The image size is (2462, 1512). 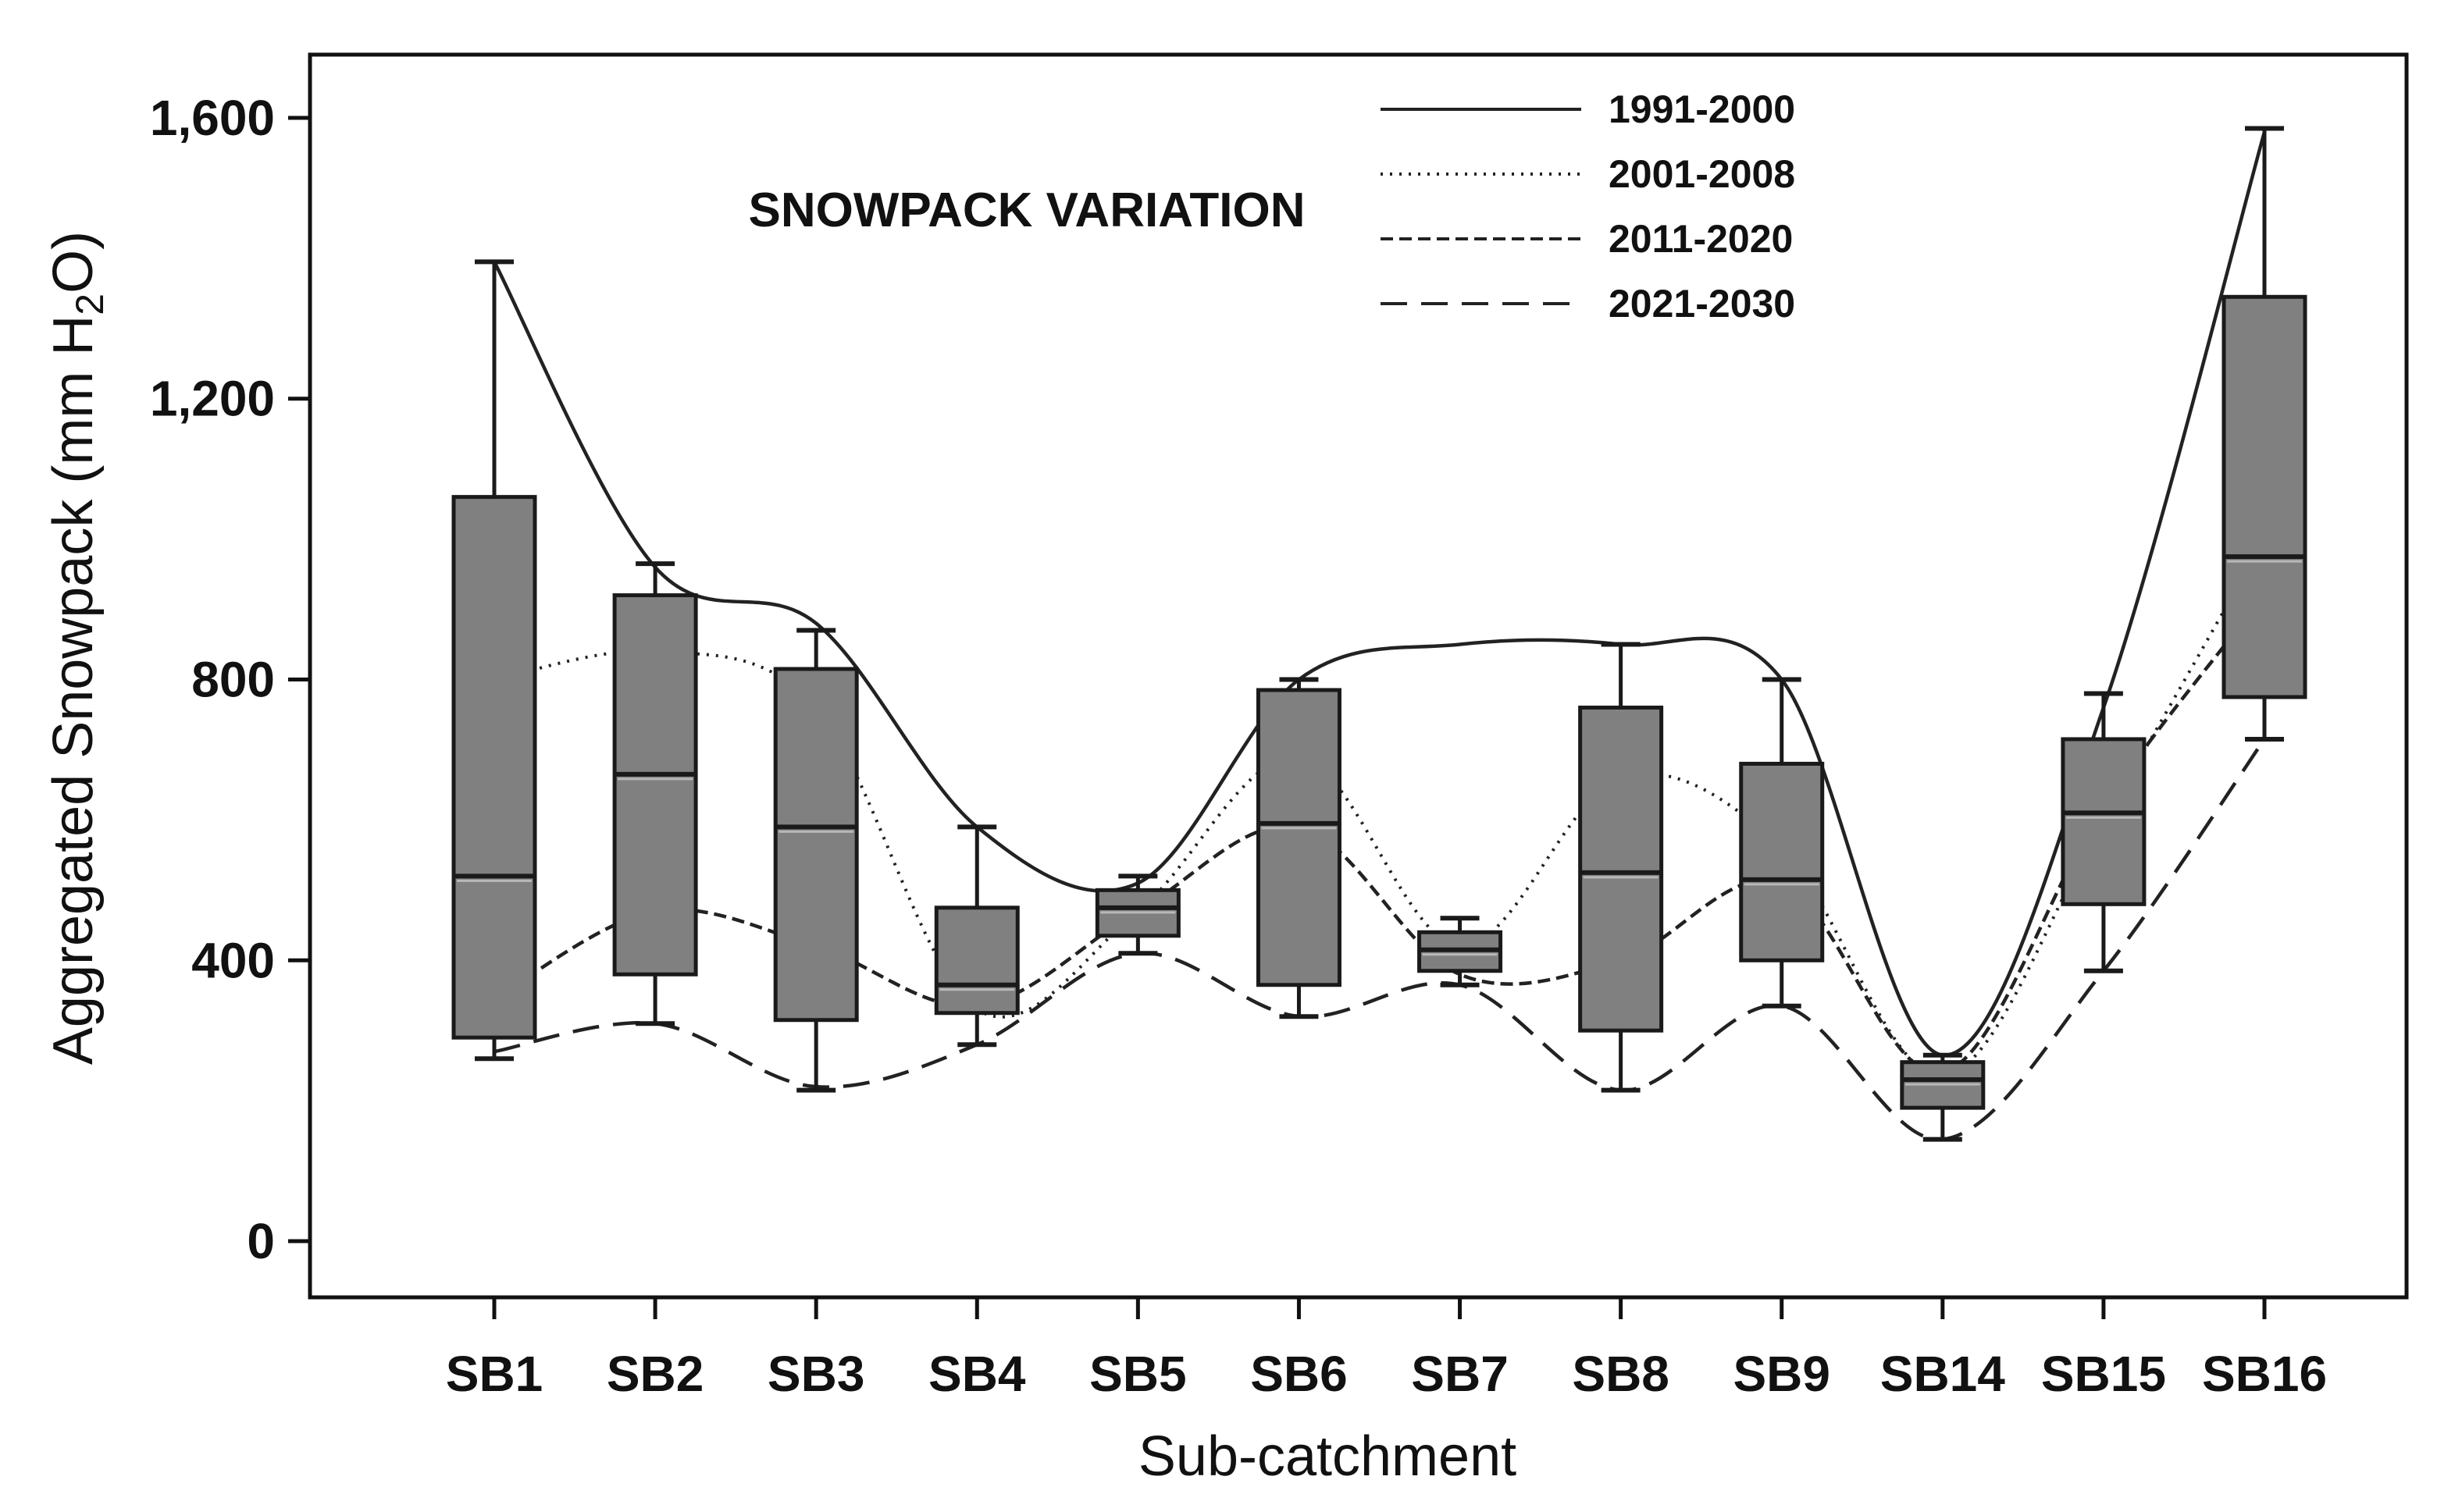 What do you see at coordinates (212, 399) in the screenshot?
I see `y-tick-label: 1,200` at bounding box center [212, 399].